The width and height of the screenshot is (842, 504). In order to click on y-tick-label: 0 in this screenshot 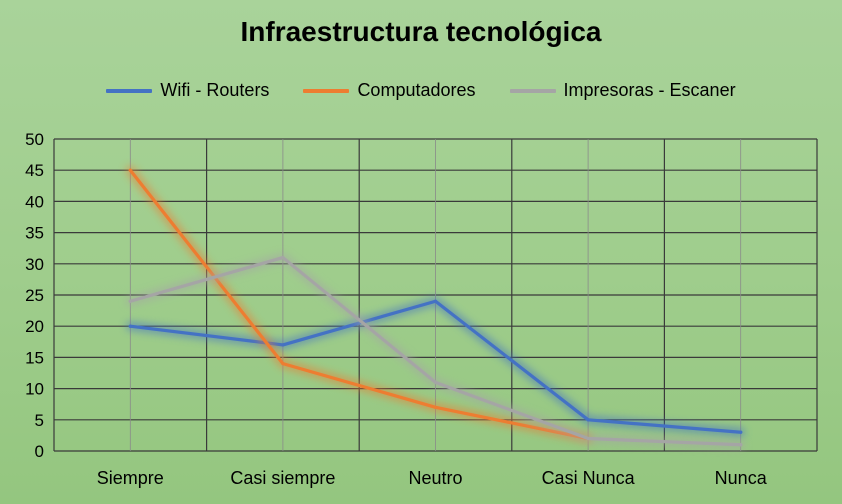, I will do `click(39, 451)`.